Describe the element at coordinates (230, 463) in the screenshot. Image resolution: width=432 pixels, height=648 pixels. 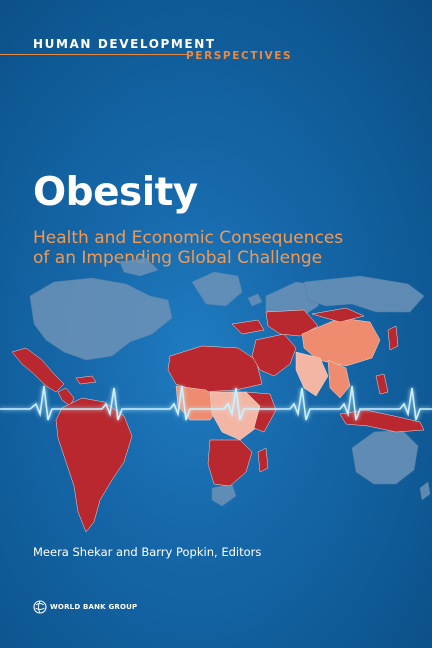
I see `southern-africa-shape` at that location.